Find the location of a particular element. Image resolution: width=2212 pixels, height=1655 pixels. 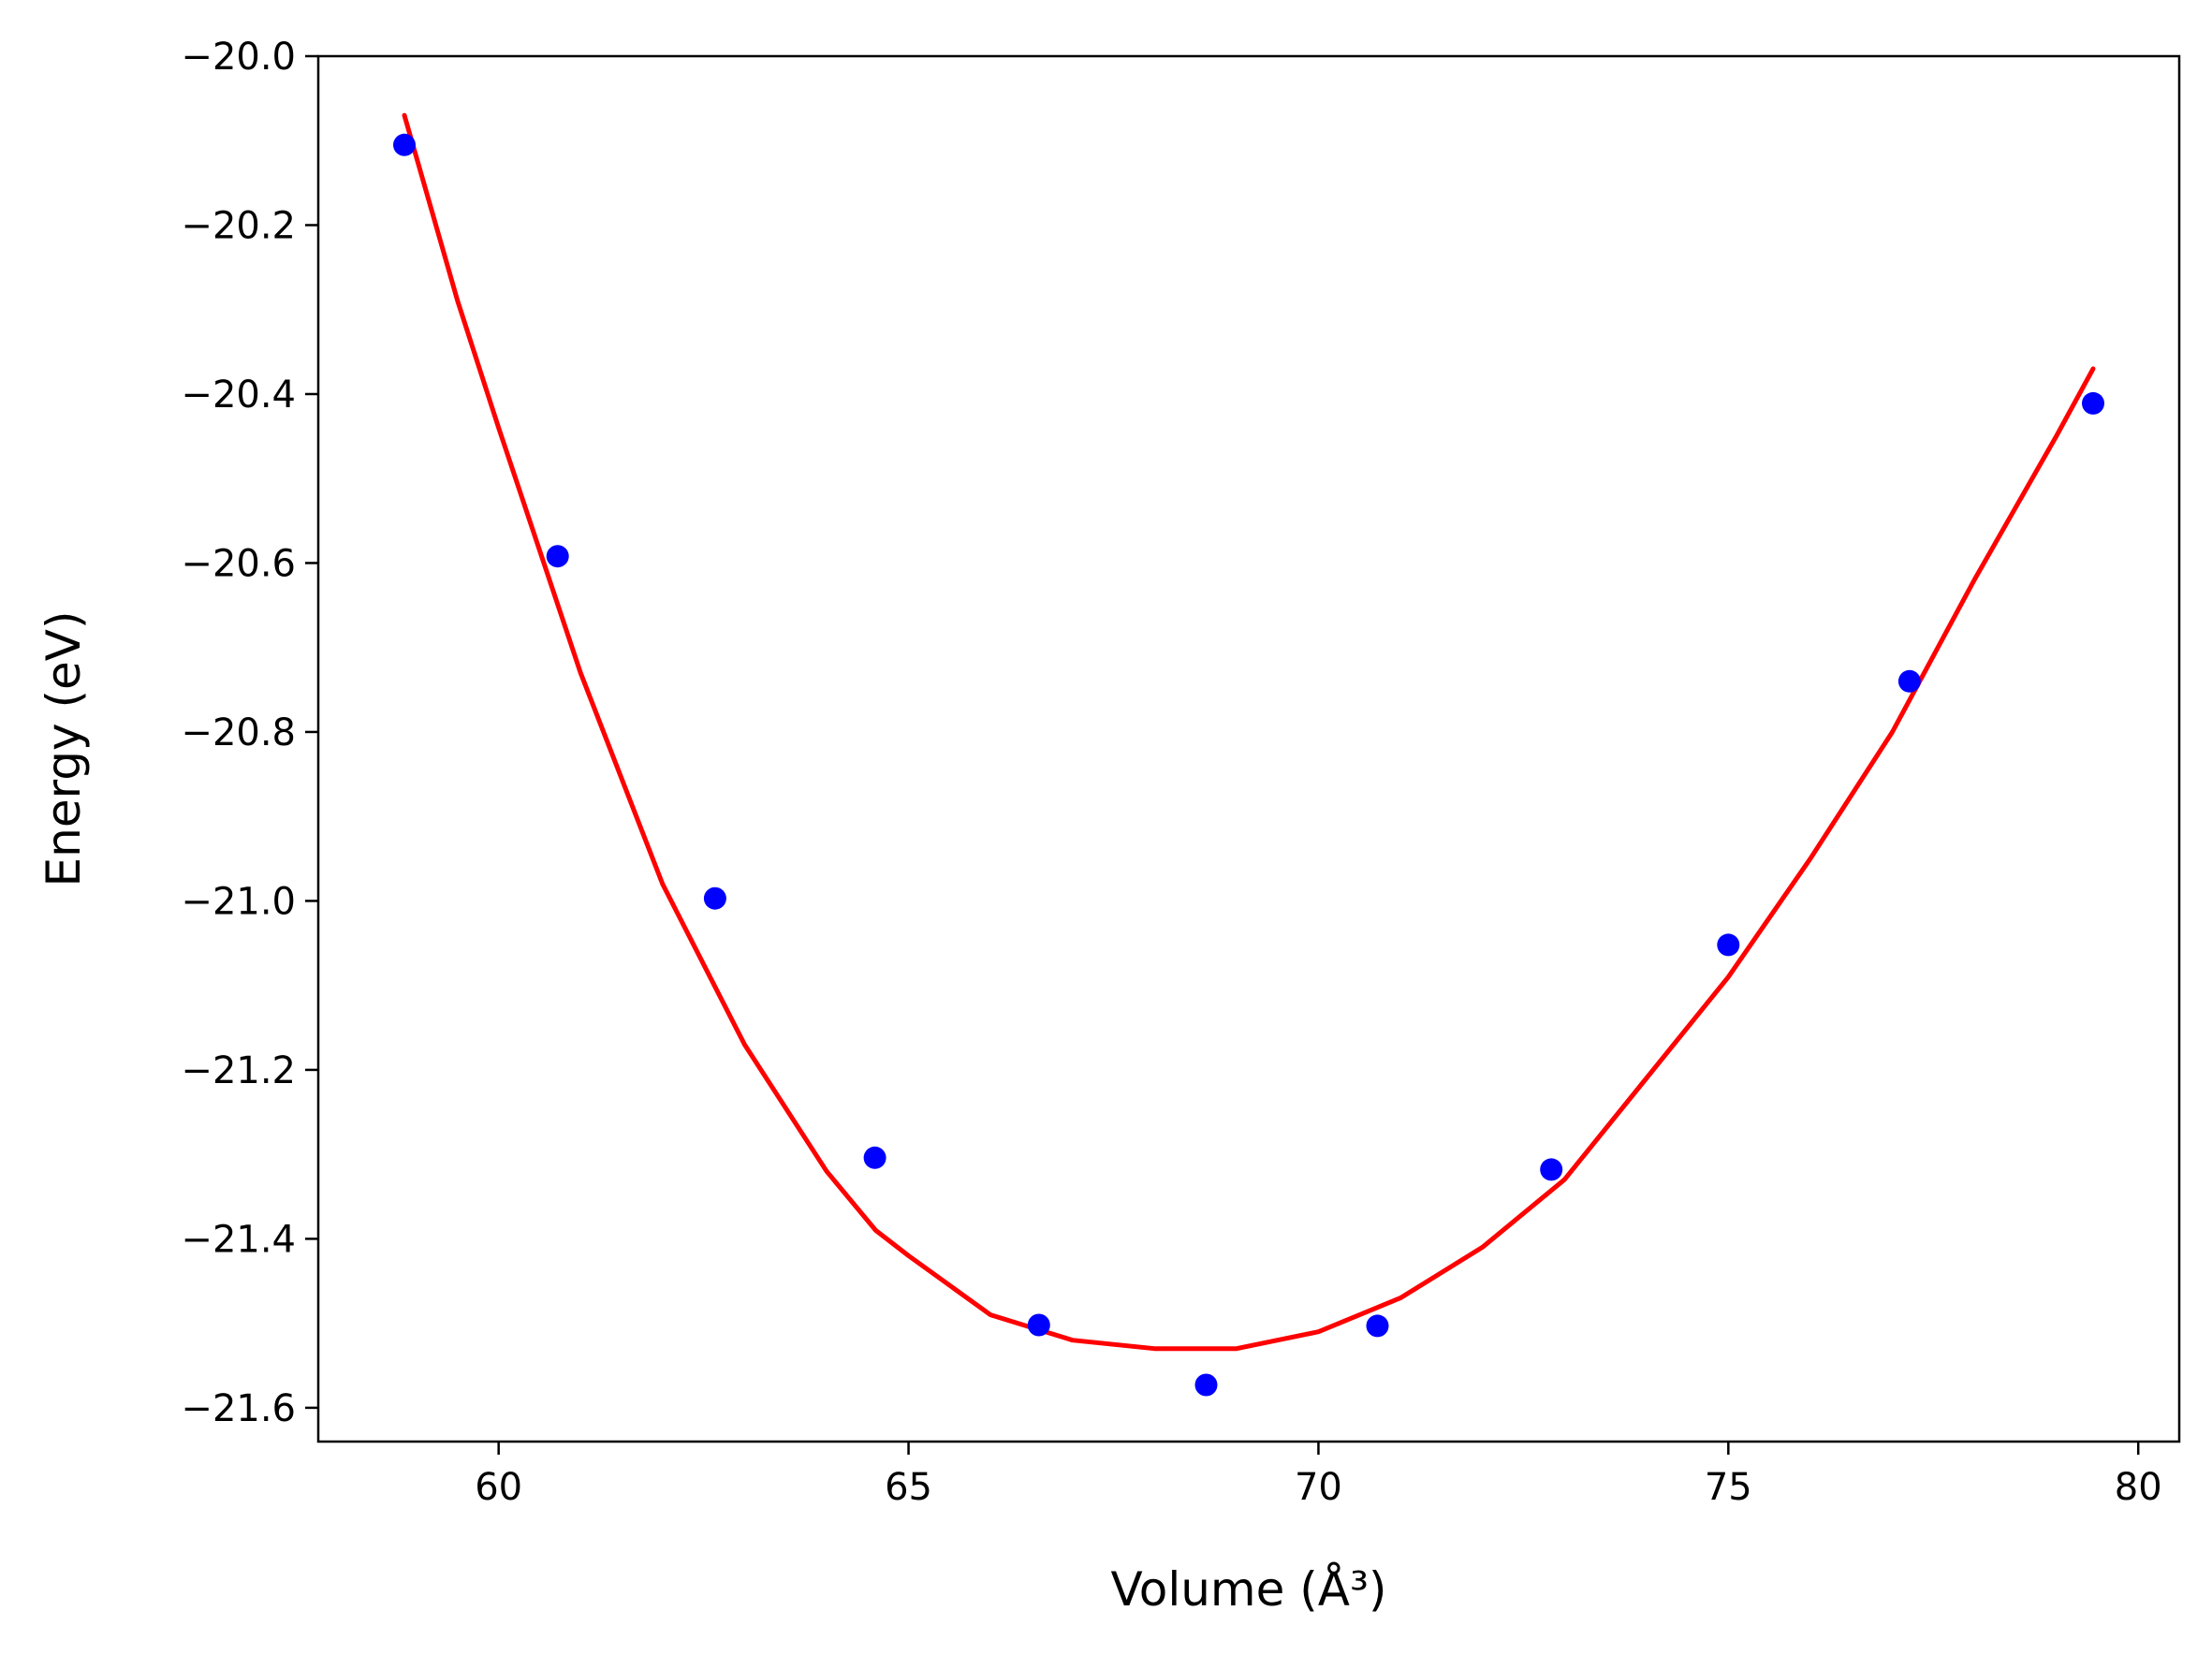

x-axis-label: Volume (Å³) is located at coordinates (1248, 1590).